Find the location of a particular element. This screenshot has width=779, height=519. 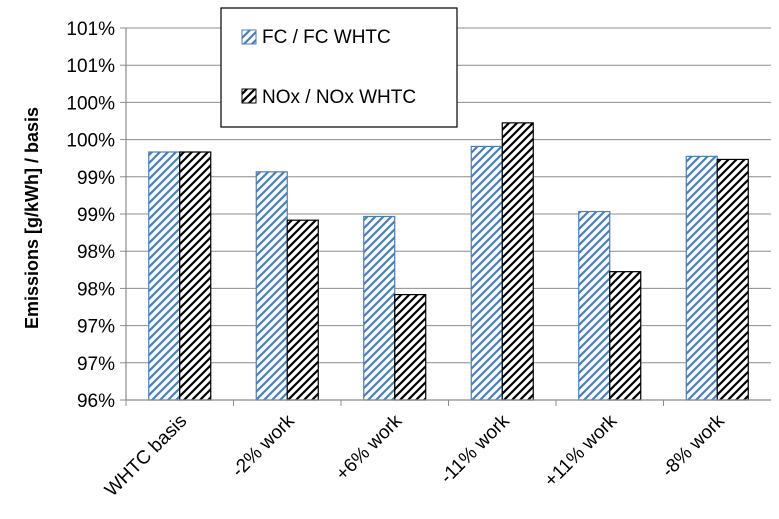

y-tick-labels: 96% 97% 97% 98% 98% 99% 99% 100% 100% 101% 101% is located at coordinates (90, 215).